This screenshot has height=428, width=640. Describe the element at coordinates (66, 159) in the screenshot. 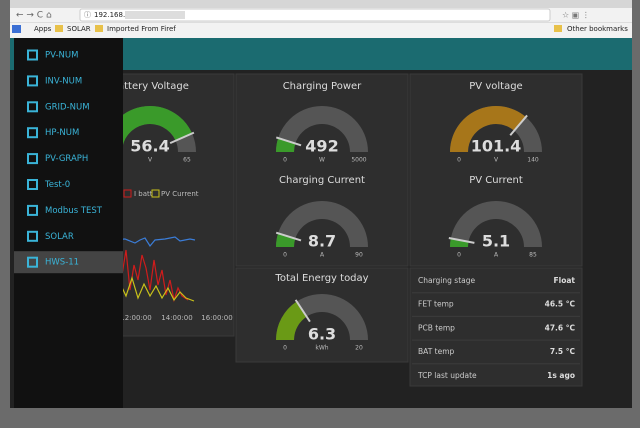

I see `menu-item: PV-GRAPH` at that location.